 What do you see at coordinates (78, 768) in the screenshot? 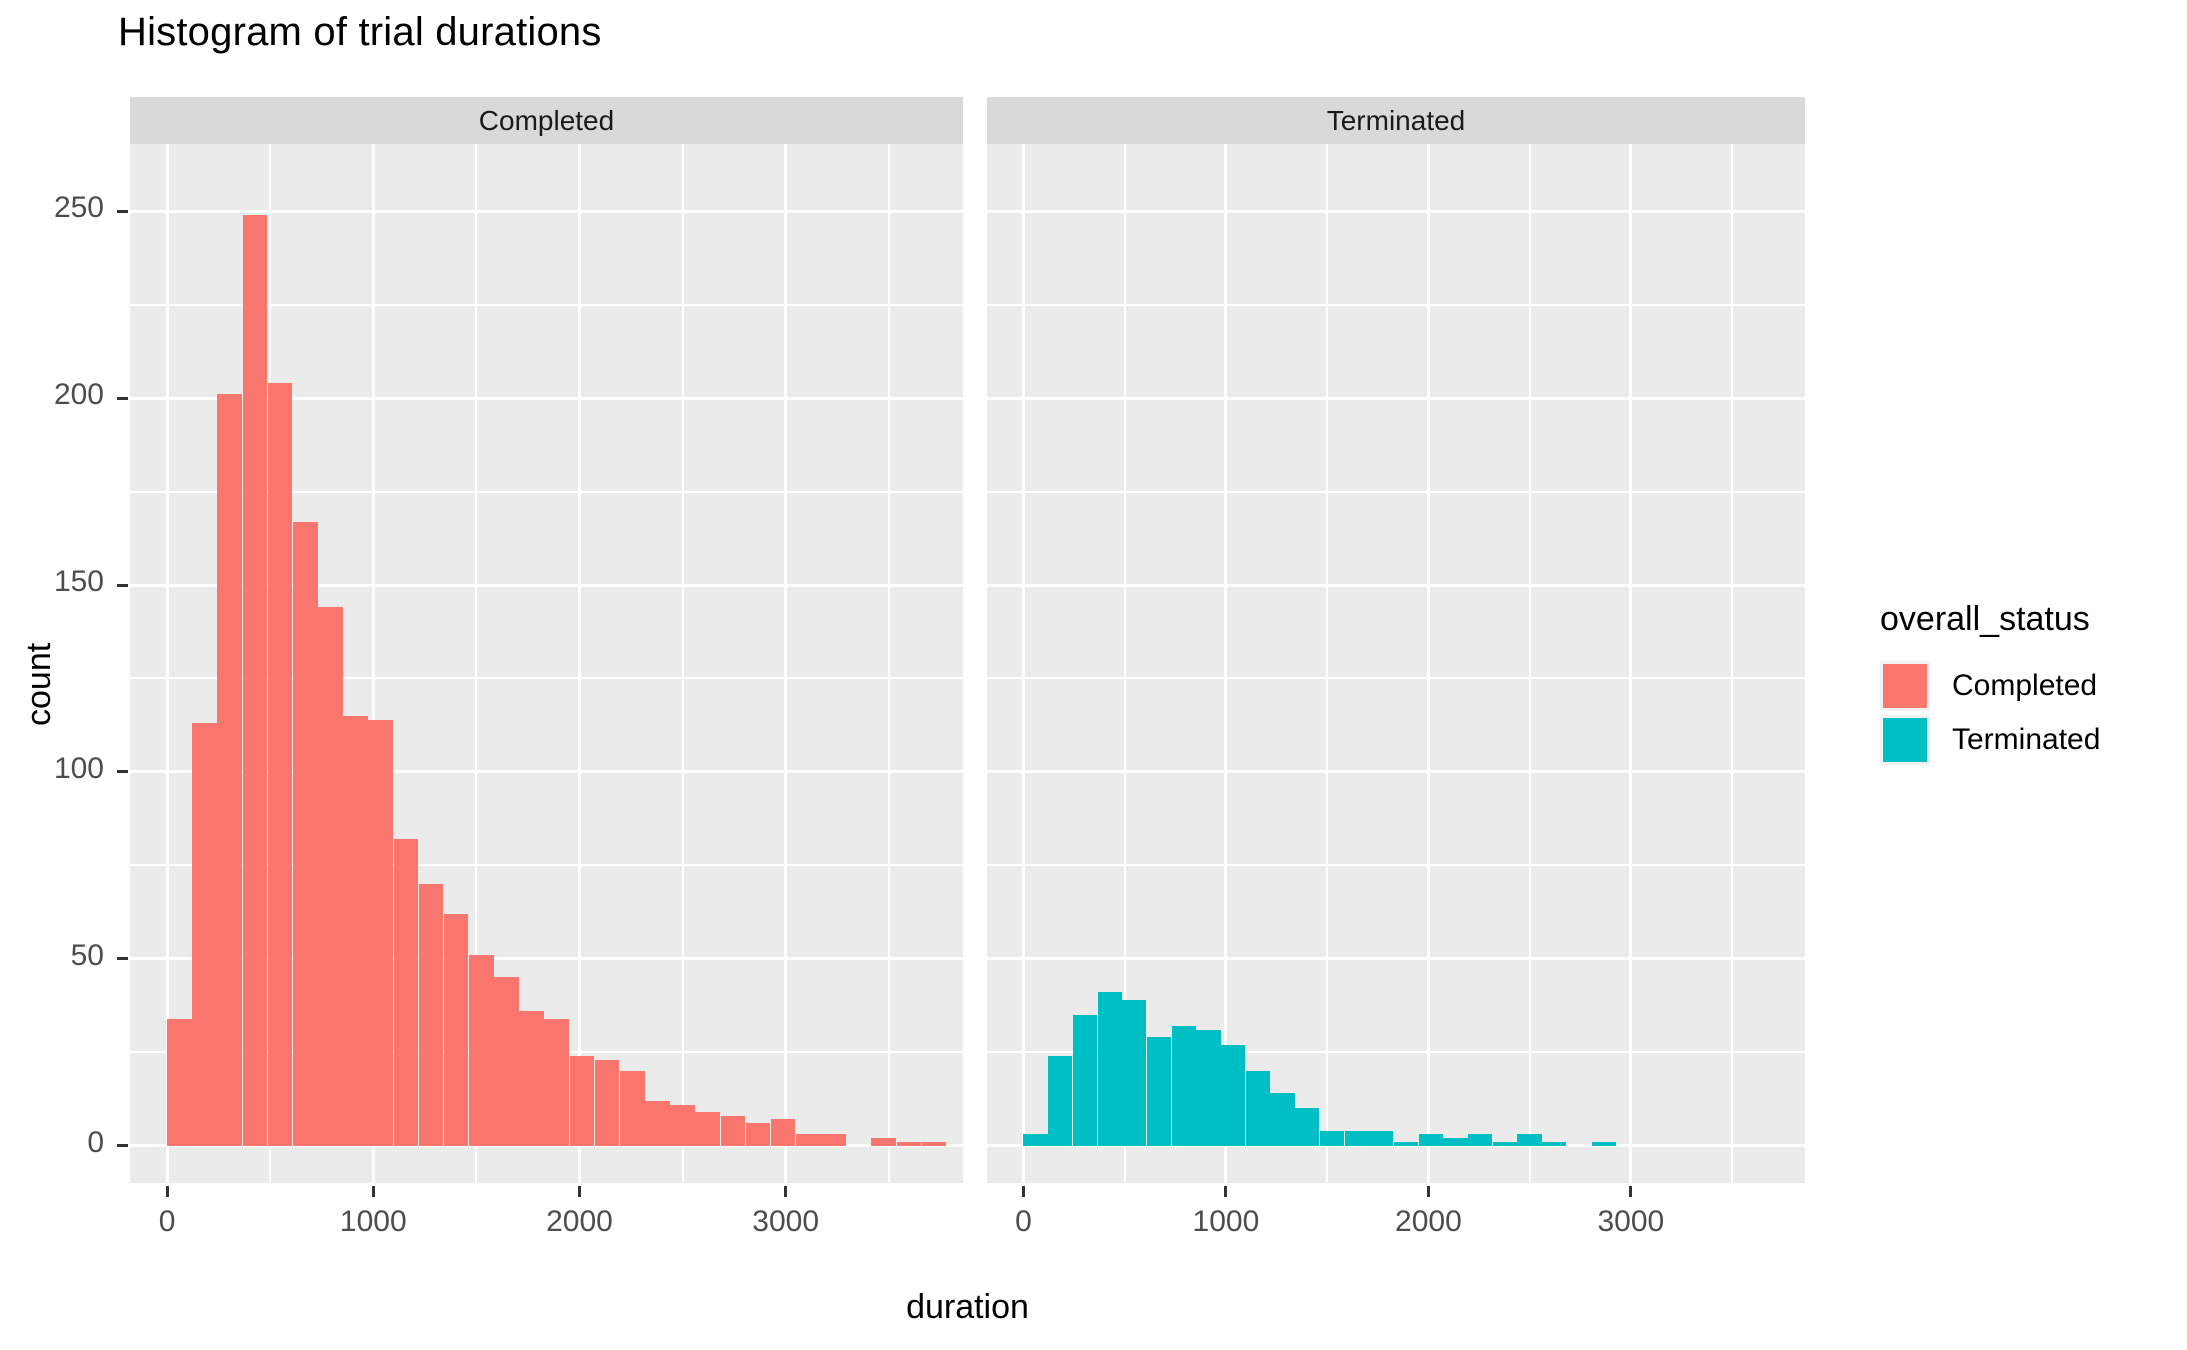
I see `y-tick-label: 100` at bounding box center [78, 768].